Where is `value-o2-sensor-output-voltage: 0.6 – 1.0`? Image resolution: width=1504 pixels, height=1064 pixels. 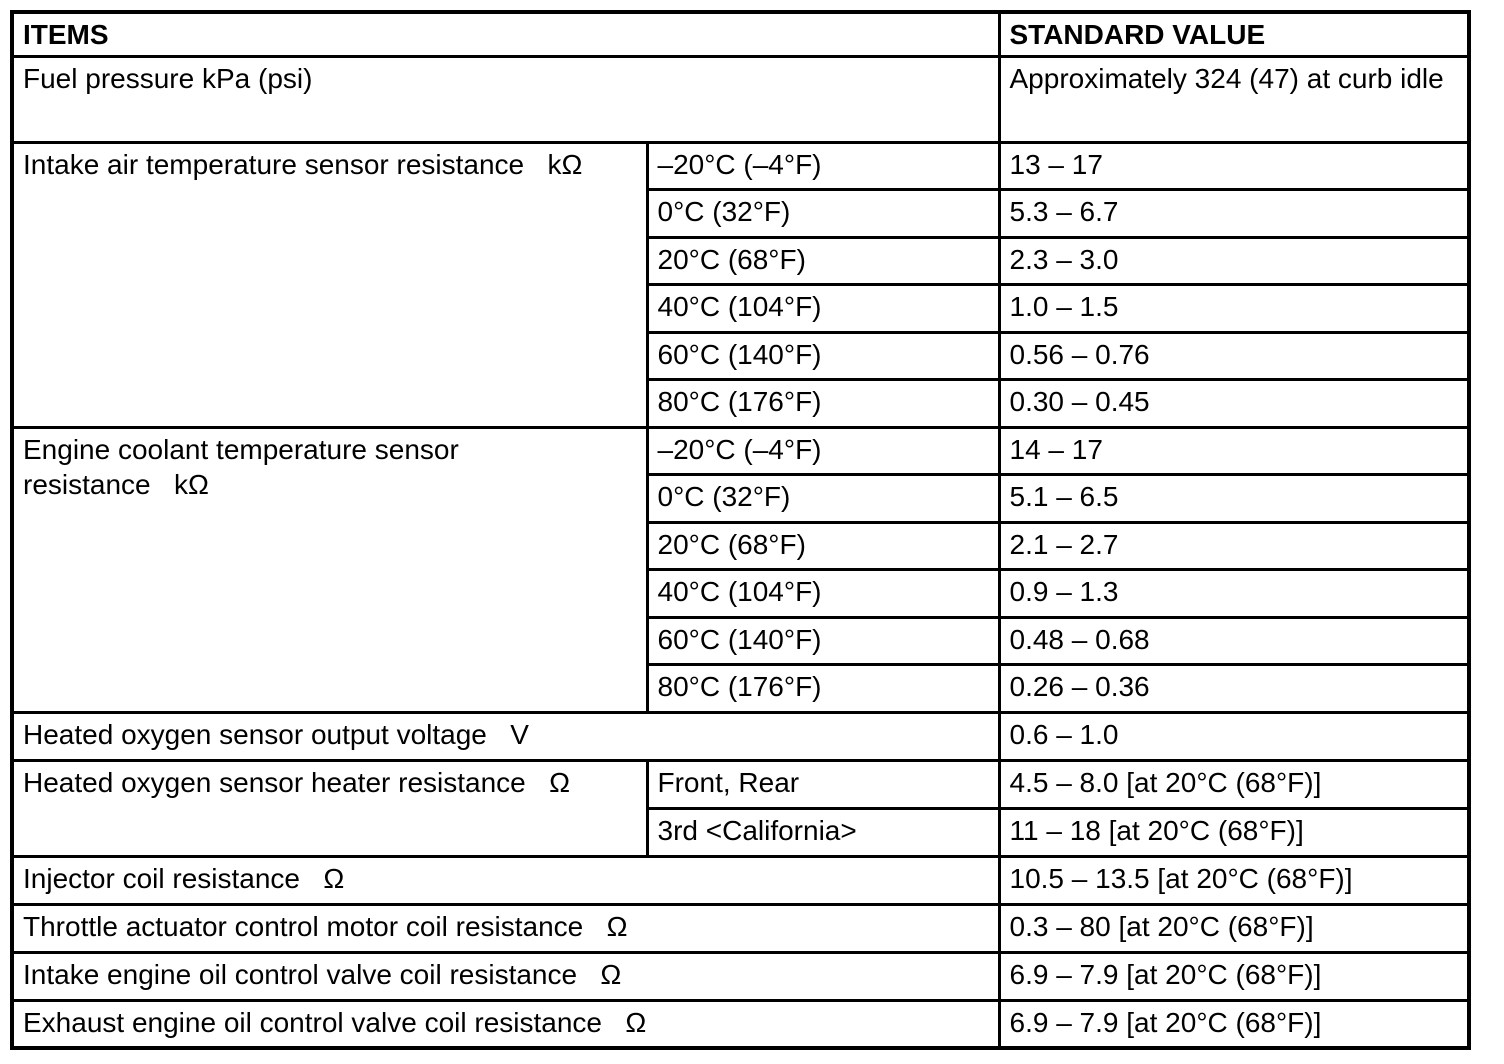
value-o2-sensor-output-voltage: 0.6 – 1.0 is located at coordinates (1234, 736).